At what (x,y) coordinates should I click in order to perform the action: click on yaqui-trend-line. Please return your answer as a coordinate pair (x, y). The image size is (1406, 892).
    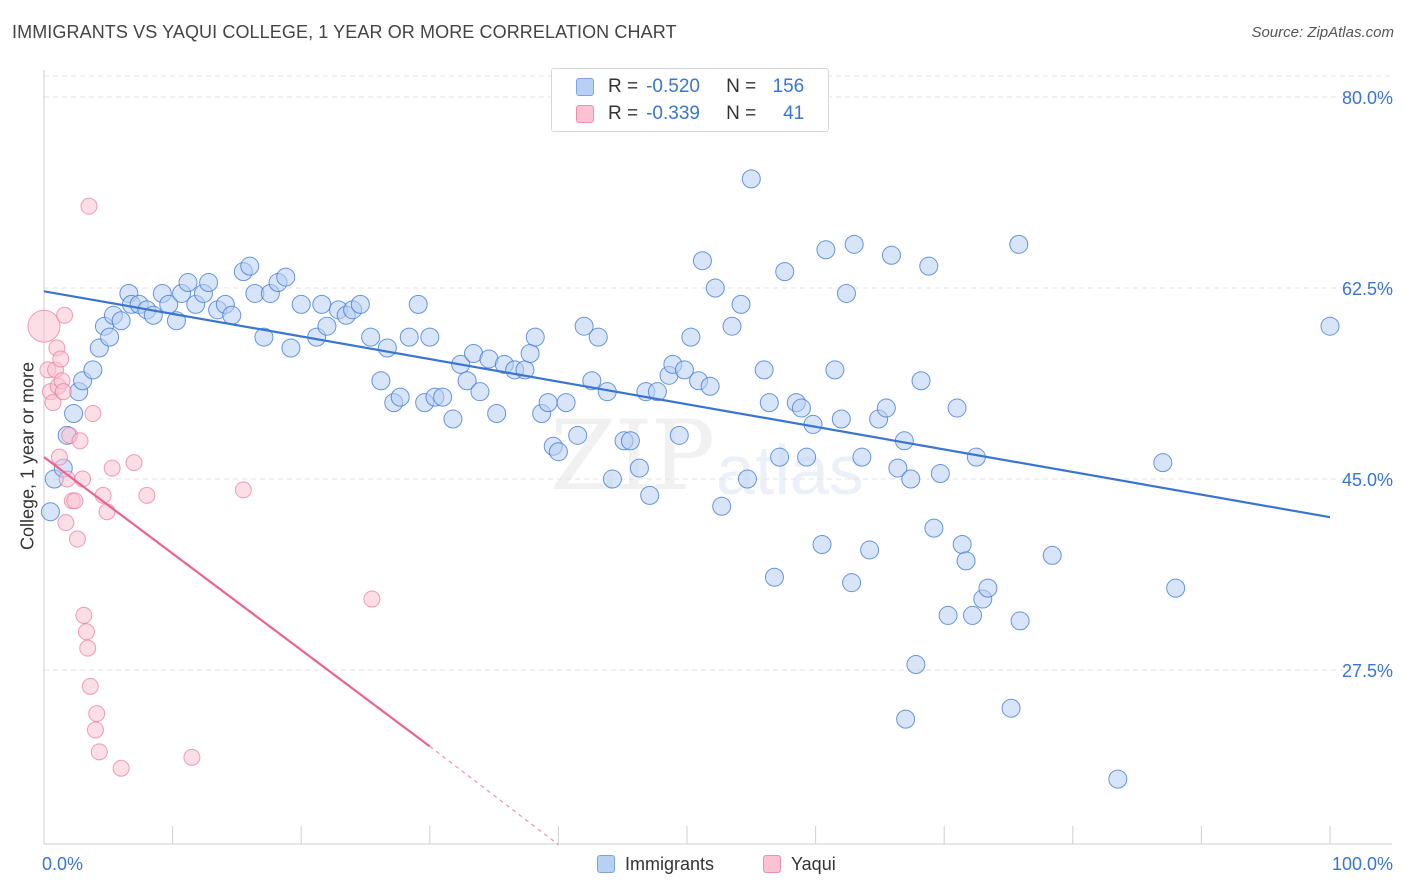
    Looking at the image, I should click on (237, 602).